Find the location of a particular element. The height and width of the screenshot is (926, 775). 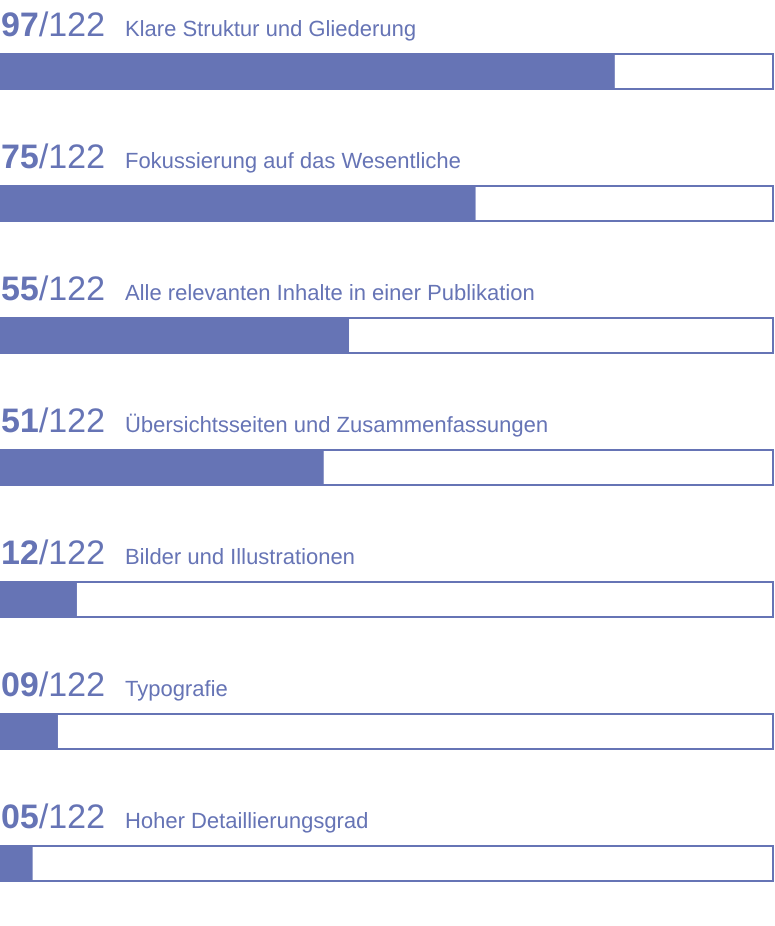

y-tick-label: Übersichtsseiten und Zusammenfassungen is located at coordinates (336, 424).